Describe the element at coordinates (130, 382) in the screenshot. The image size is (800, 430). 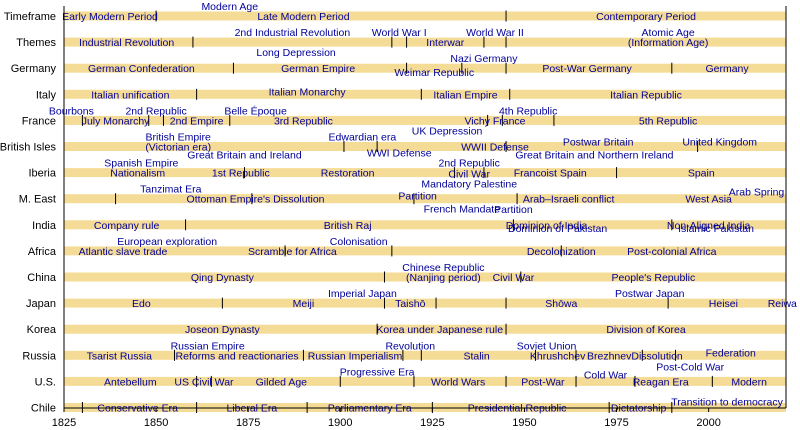
I see `period-label-u-s-1: Antebellum` at that location.